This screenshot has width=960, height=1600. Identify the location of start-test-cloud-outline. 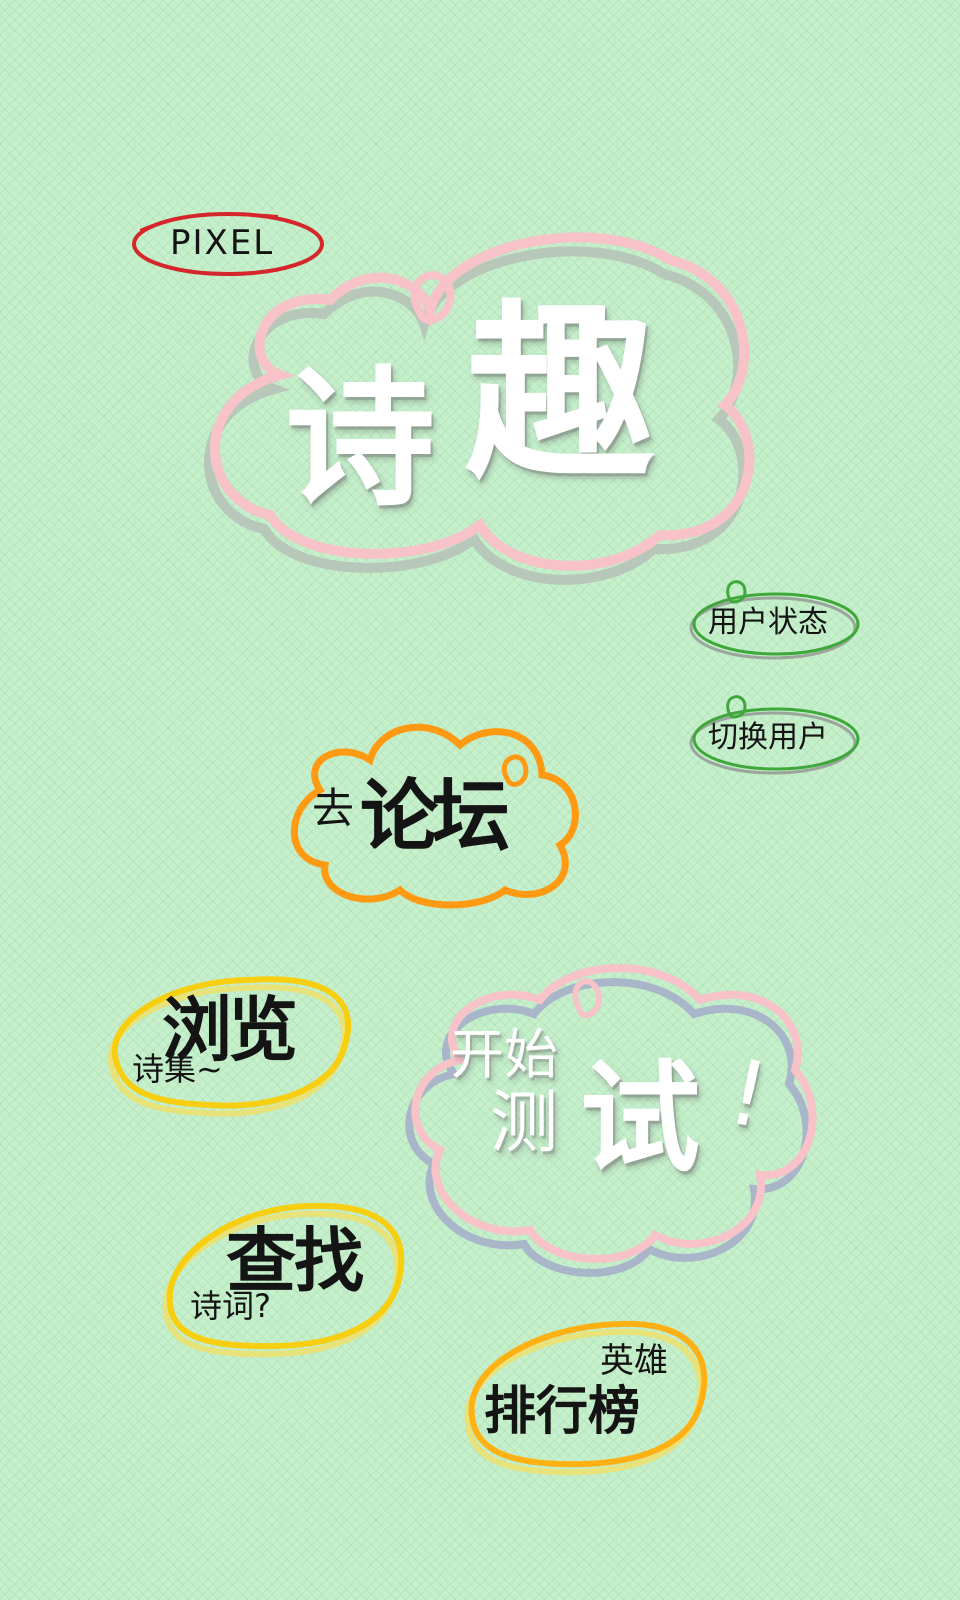
(611, 1120).